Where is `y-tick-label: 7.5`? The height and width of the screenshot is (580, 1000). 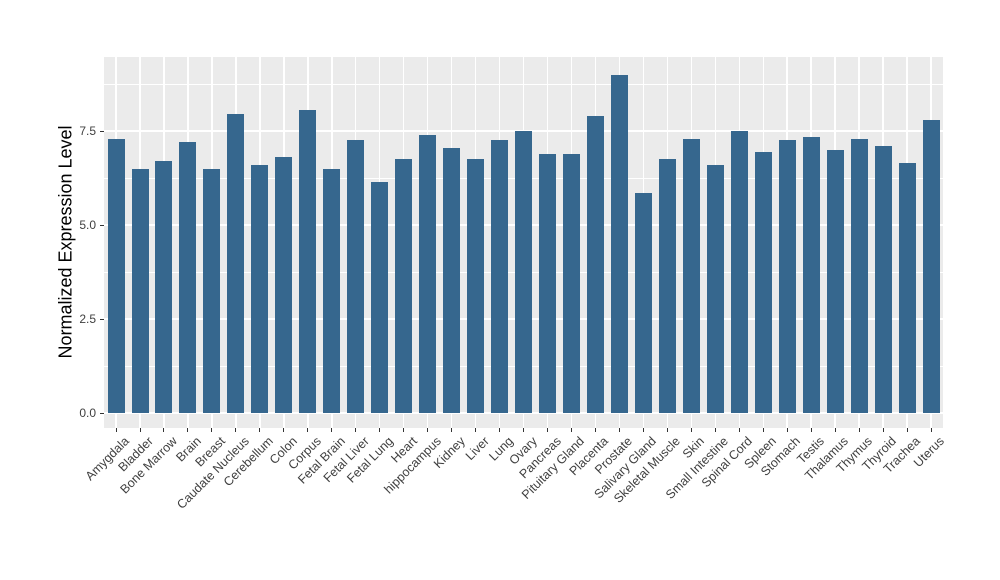 y-tick-label: 7.5 is located at coordinates (87, 131).